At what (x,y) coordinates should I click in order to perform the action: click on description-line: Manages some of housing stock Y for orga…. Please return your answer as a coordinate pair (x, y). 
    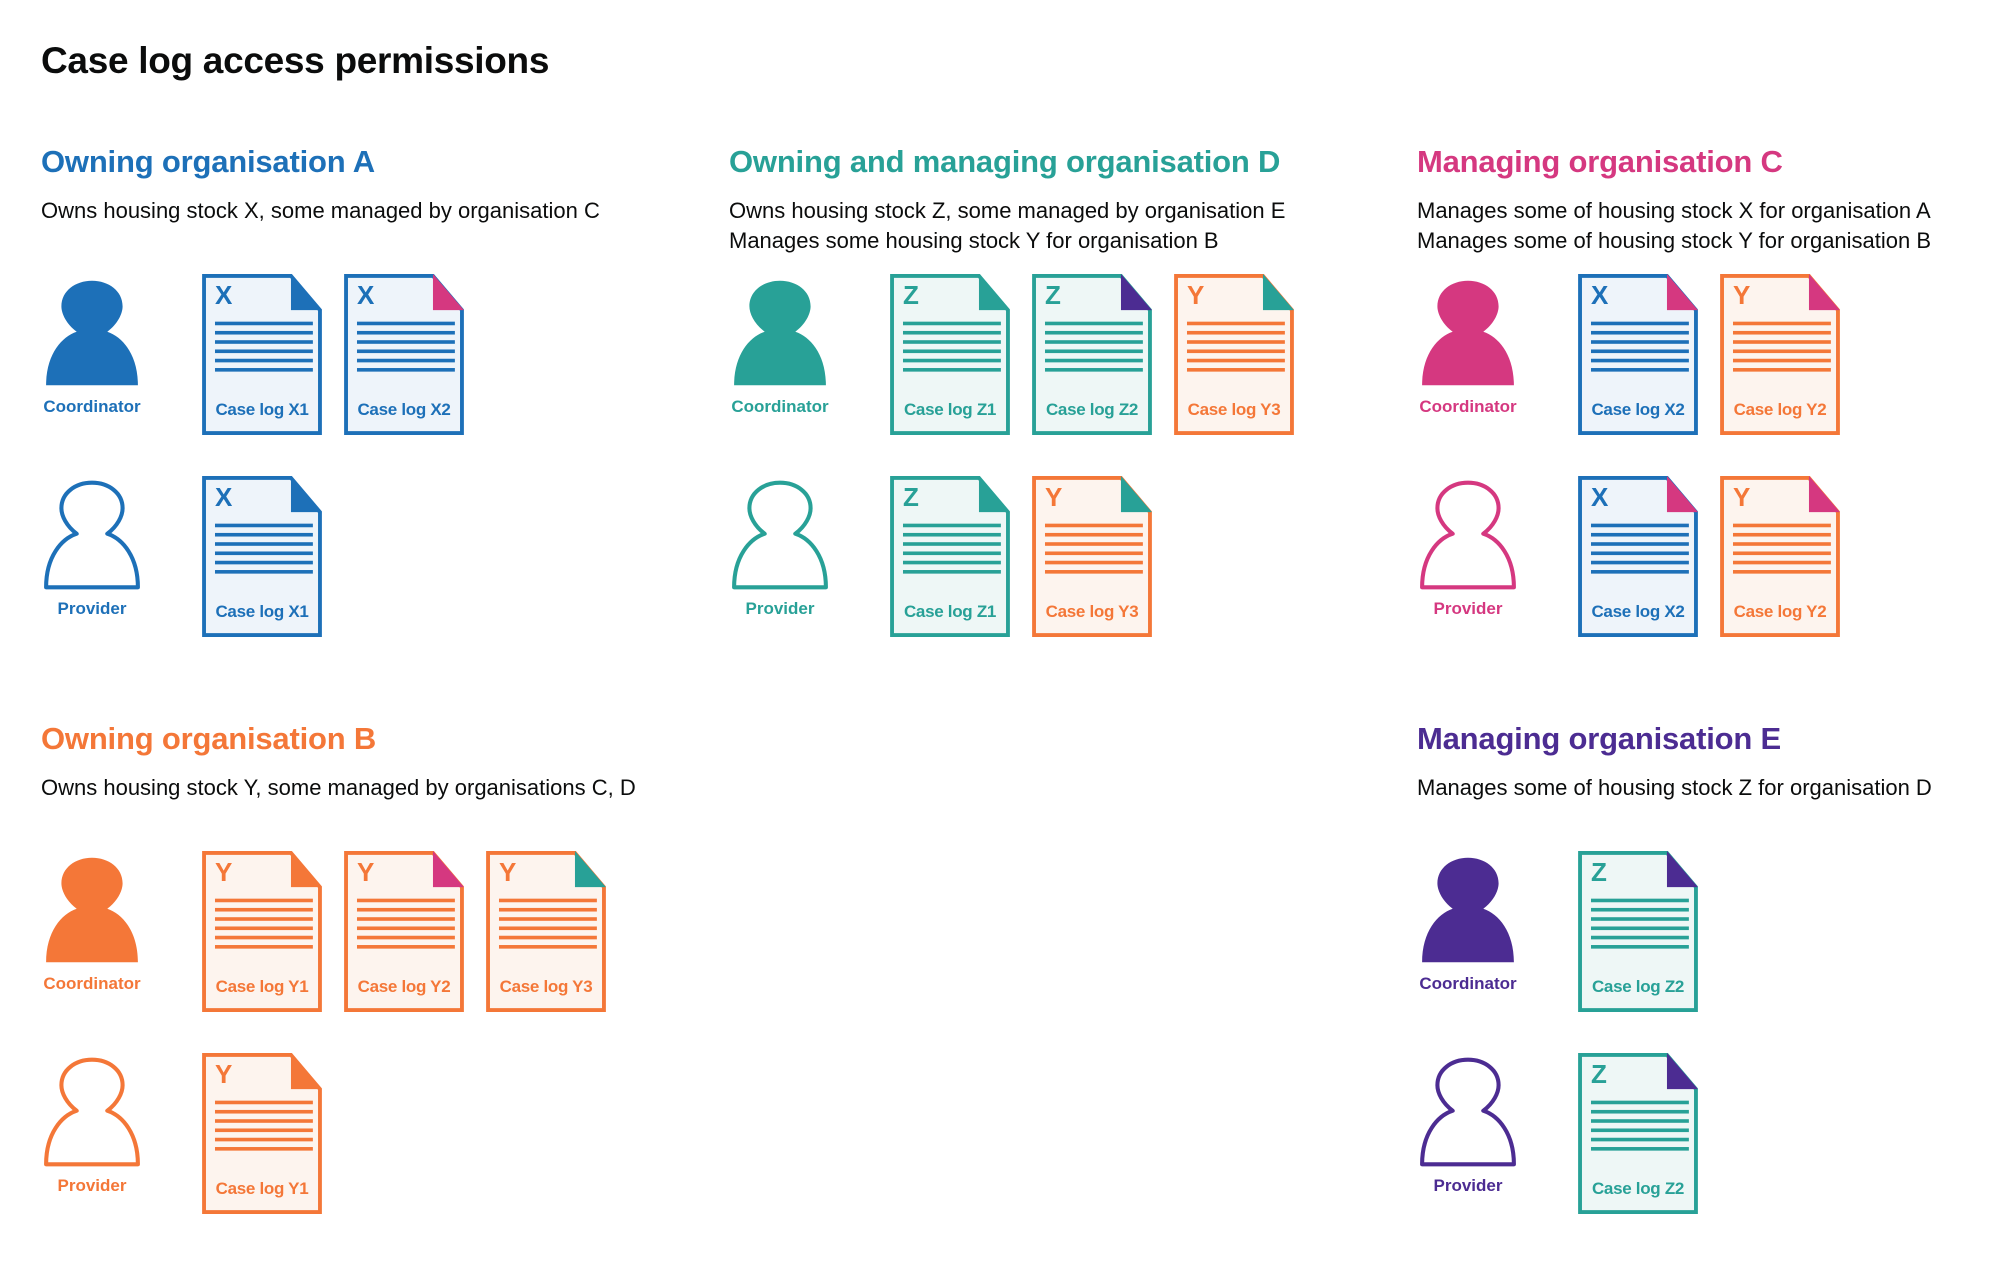
    Looking at the image, I should click on (1674, 240).